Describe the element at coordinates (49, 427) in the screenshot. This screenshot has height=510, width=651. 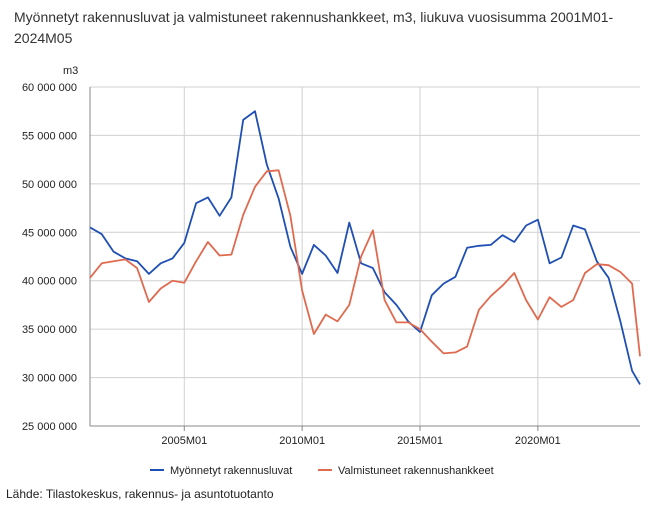
I see `y-tick-label: 25 000 000` at that location.